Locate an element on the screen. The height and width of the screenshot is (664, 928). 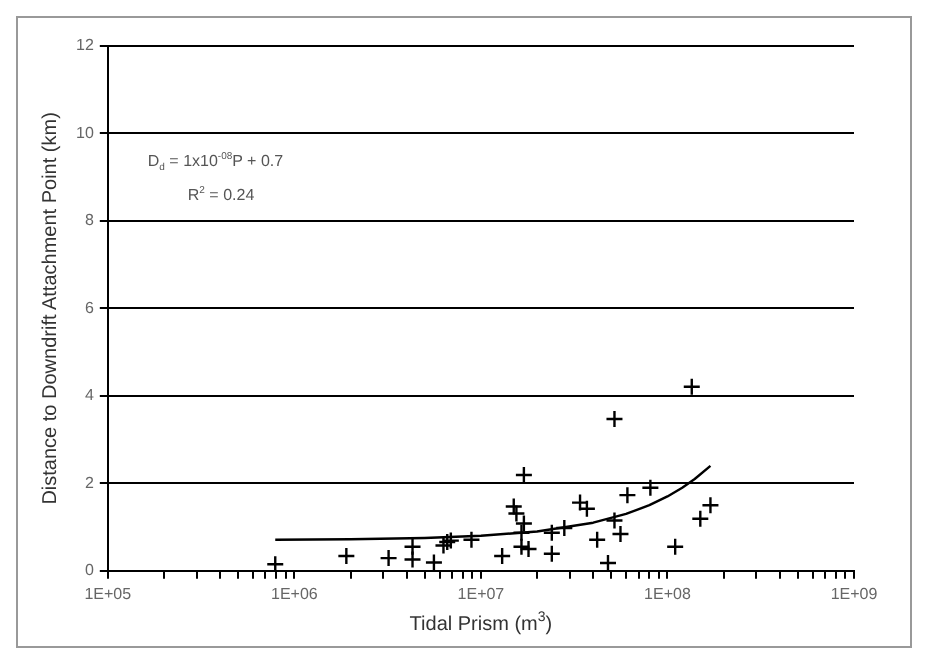
x-tick-label: 1E+07 is located at coordinates (481, 593).